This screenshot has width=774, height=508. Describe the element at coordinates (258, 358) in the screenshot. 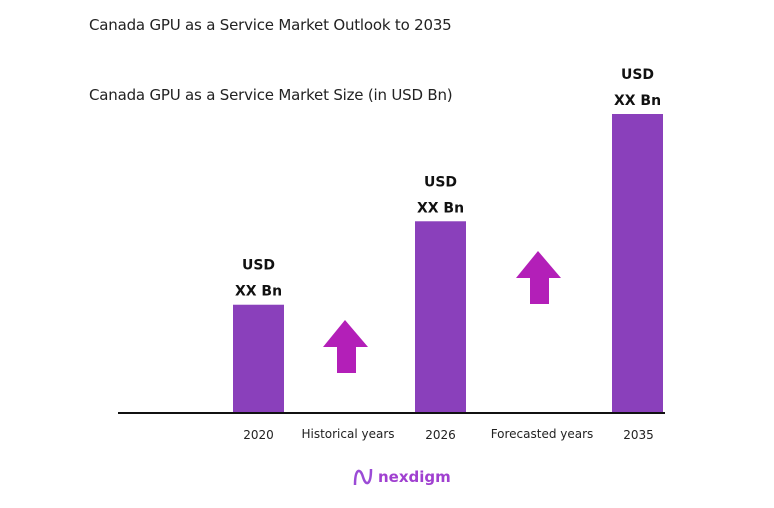

I see `bar-2020` at that location.